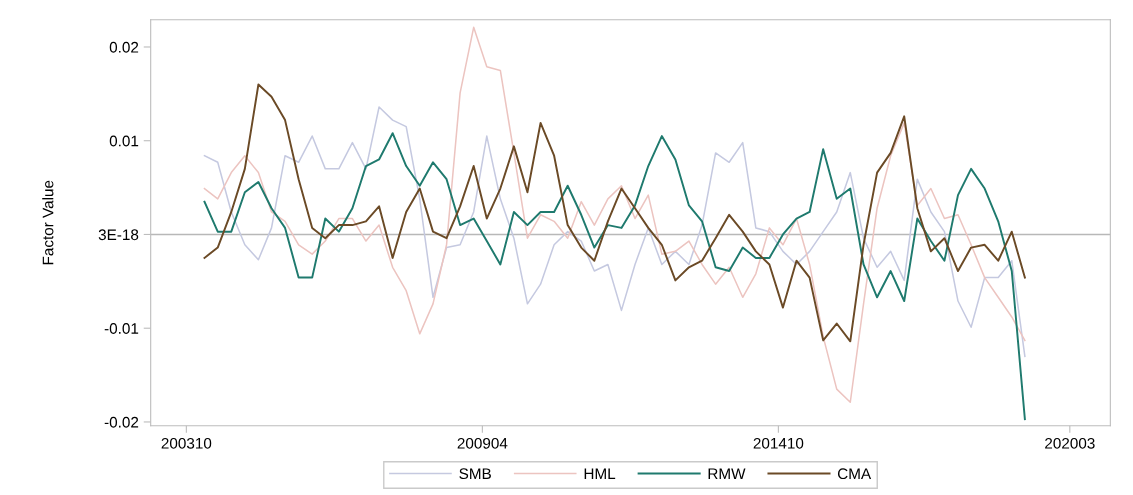 The height and width of the screenshot is (495, 1133). Describe the element at coordinates (600, 473) in the screenshot. I see `legend-label: HML` at that location.